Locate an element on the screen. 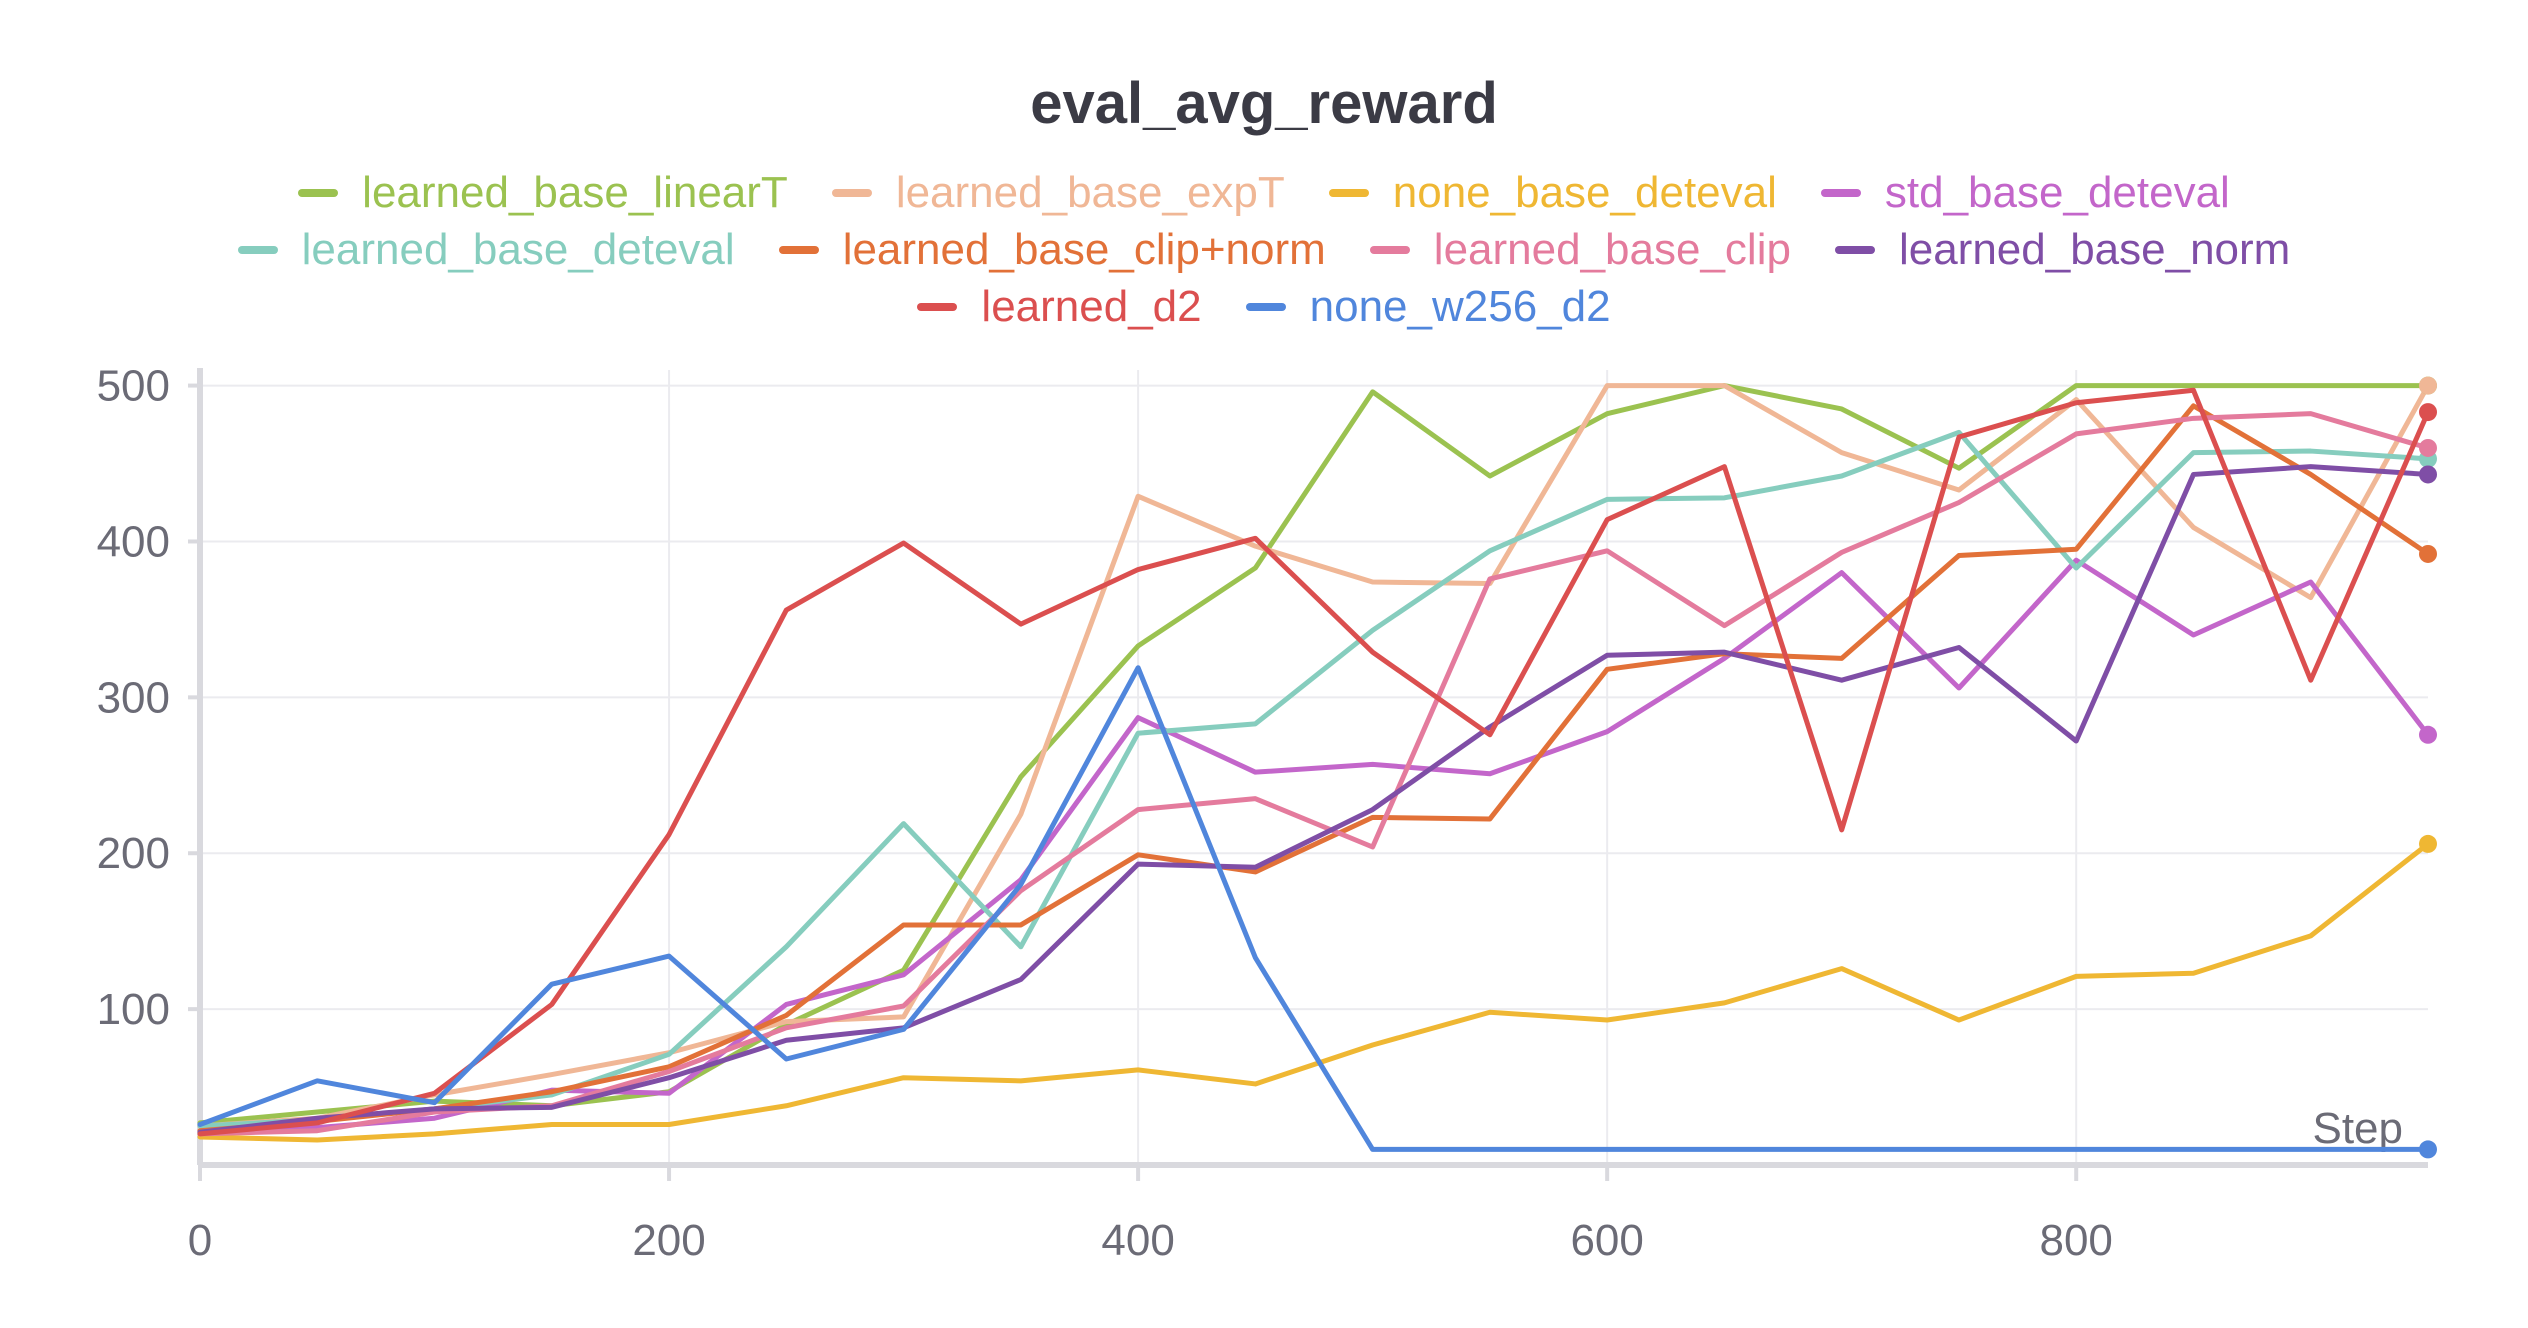 The image size is (2528, 1328). legend-label: learned_base_clip+norm is located at coordinates (1084, 249).